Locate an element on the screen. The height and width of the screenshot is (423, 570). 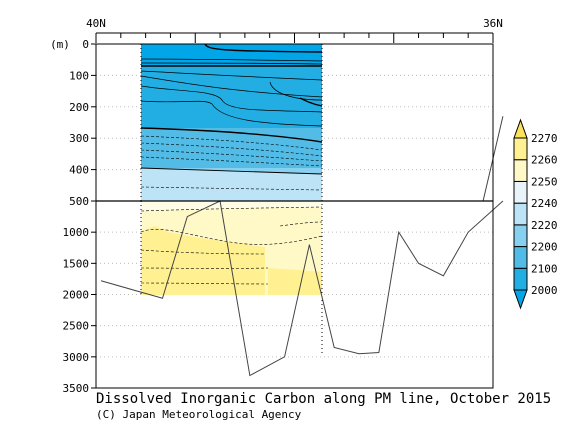
section-contours-upper is located at coordinates (231, 117).